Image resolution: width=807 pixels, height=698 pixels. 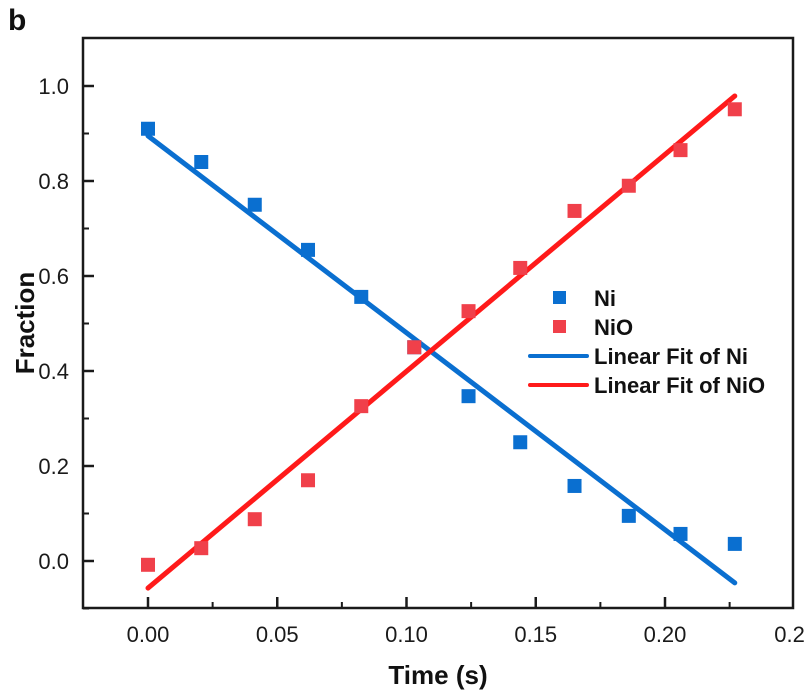 I want to click on y-tick-label: 0.0, so click(x=53, y=561).